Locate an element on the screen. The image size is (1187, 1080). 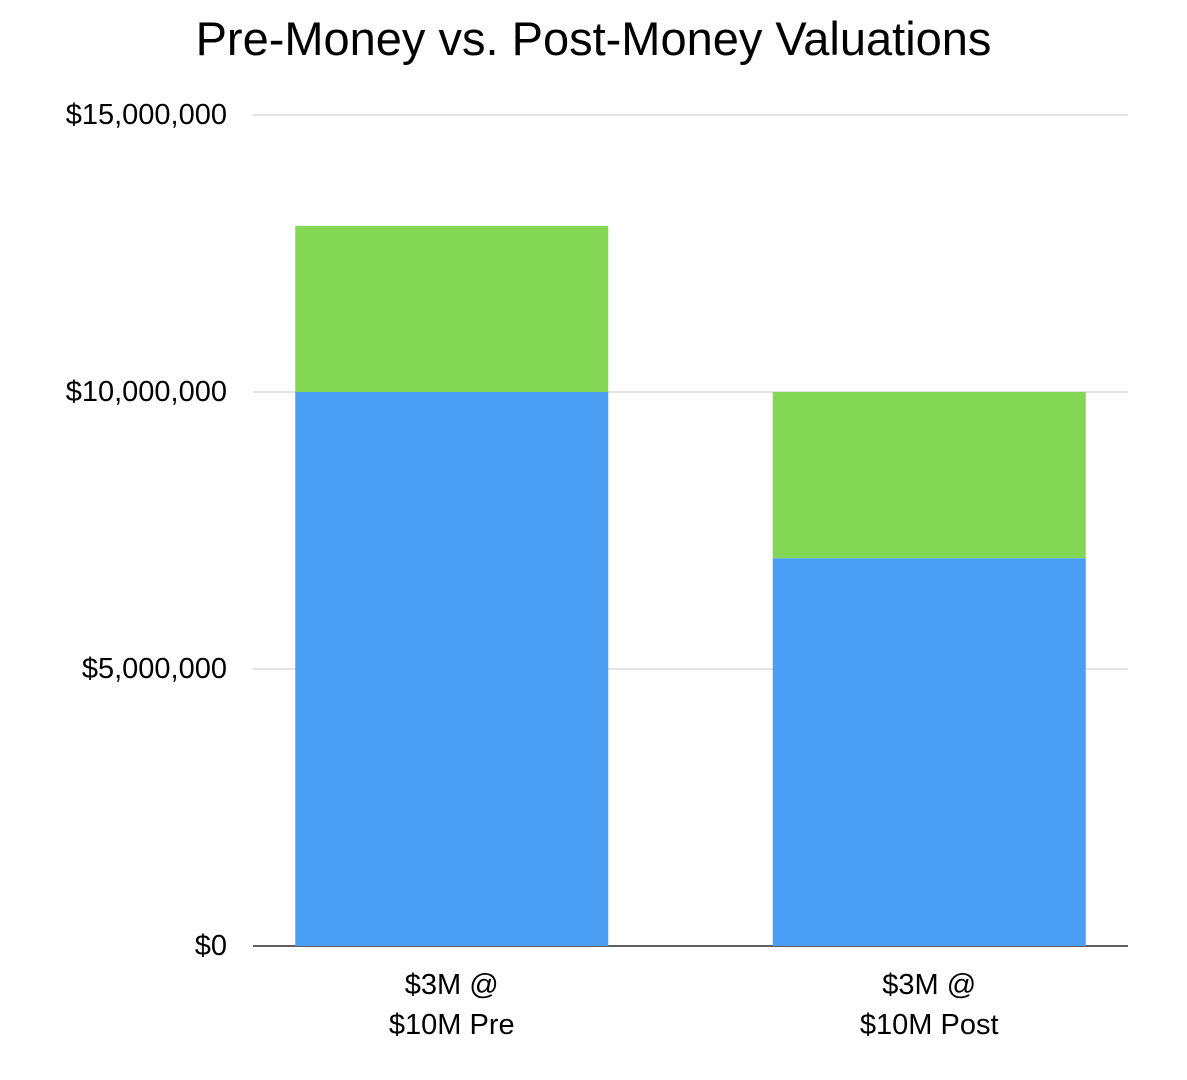
x-tick-label: $10M Pre is located at coordinates (452, 1025).